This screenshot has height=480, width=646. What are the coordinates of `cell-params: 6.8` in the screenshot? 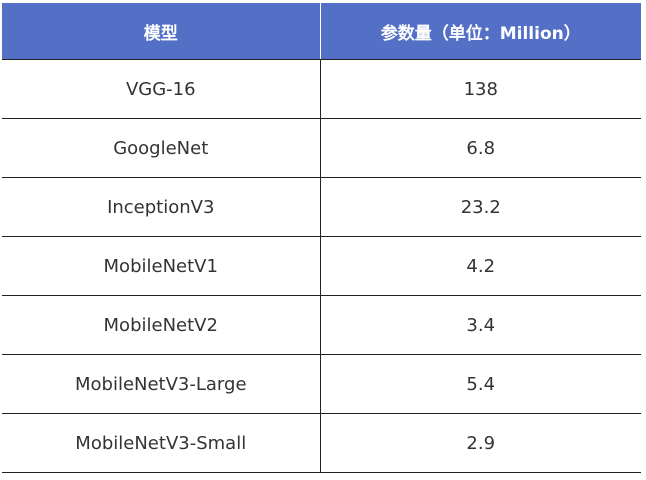 It's located at (480, 148).